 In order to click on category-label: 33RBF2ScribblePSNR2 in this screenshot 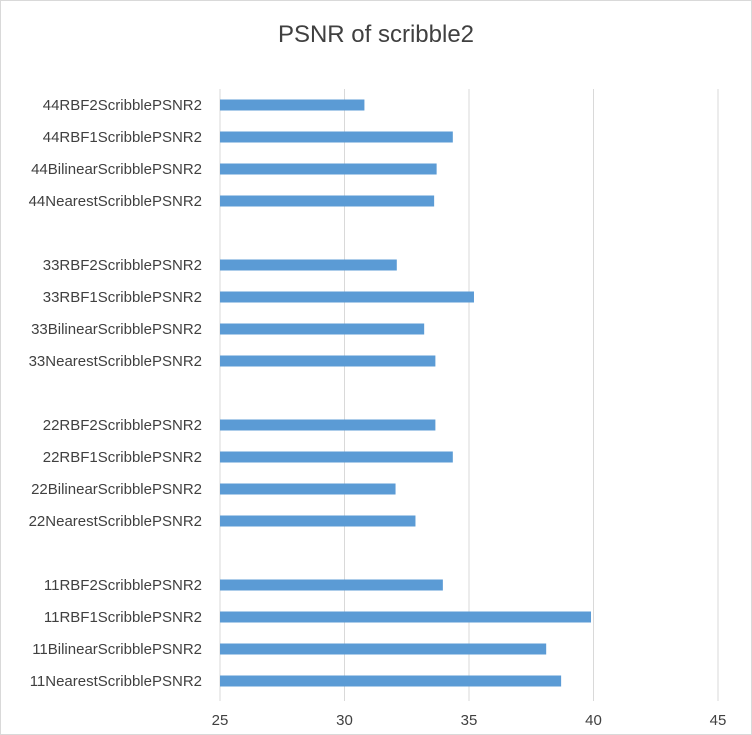, I will do `click(122, 265)`.